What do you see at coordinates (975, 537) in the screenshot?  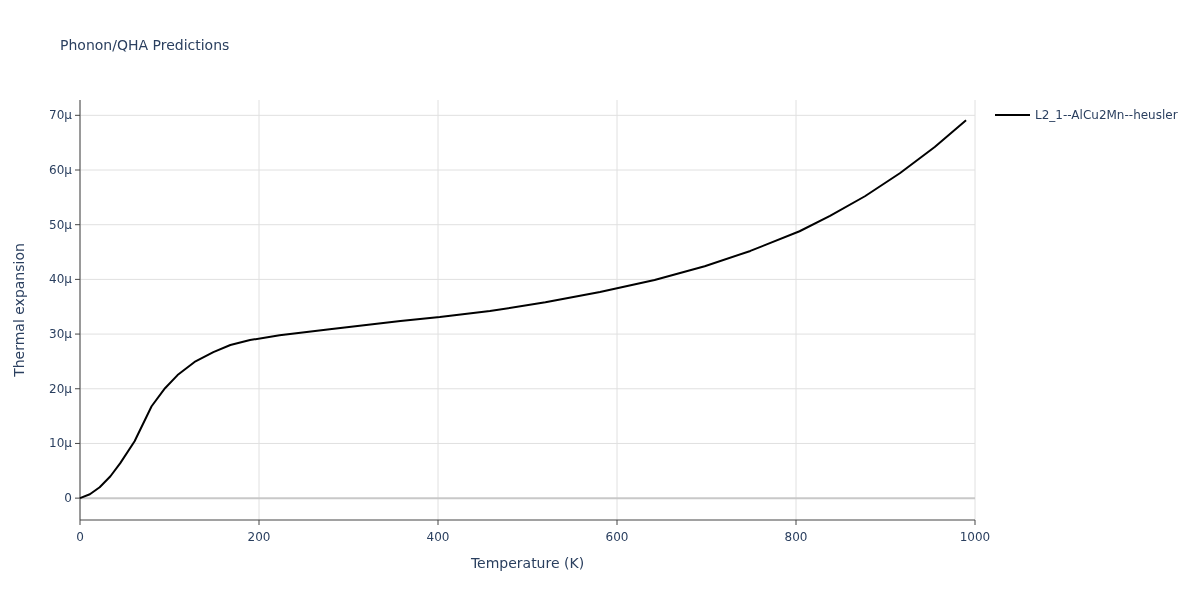 I see `x-tick-label: 1000` at bounding box center [975, 537].